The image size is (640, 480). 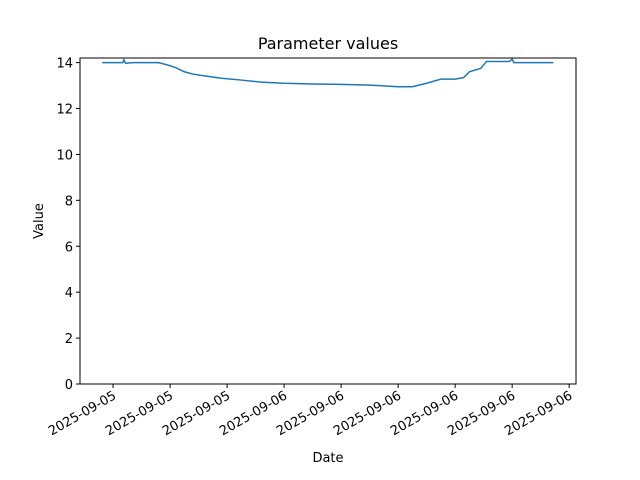 What do you see at coordinates (69, 385) in the screenshot?
I see `y-tick-label: 0` at bounding box center [69, 385].